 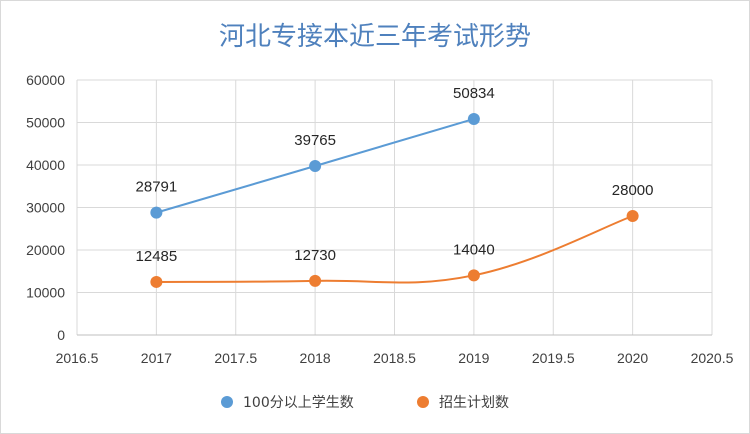 What do you see at coordinates (394, 358) in the screenshot?
I see `x-tick-label: 2018.5` at bounding box center [394, 358].